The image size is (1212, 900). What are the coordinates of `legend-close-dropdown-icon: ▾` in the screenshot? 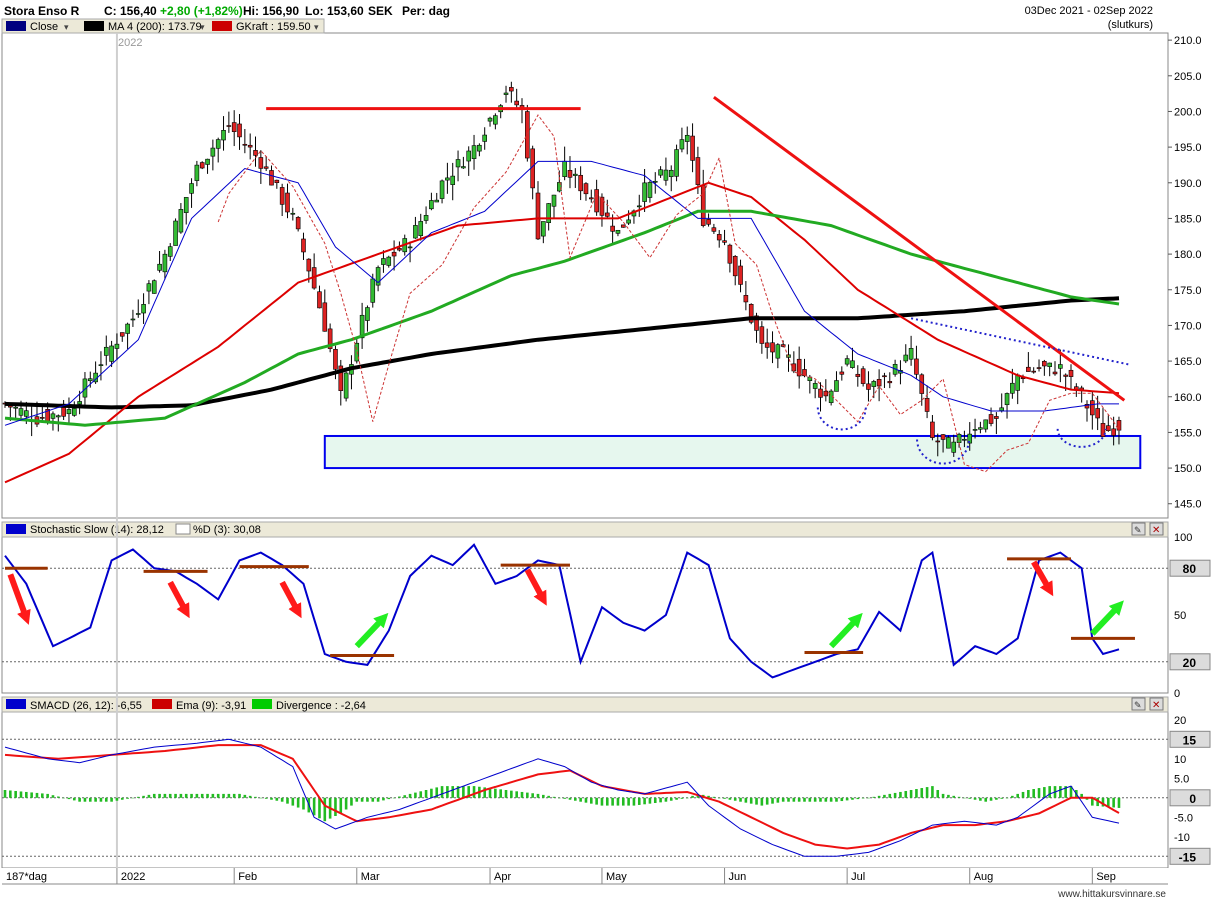 It's located at (66, 27).